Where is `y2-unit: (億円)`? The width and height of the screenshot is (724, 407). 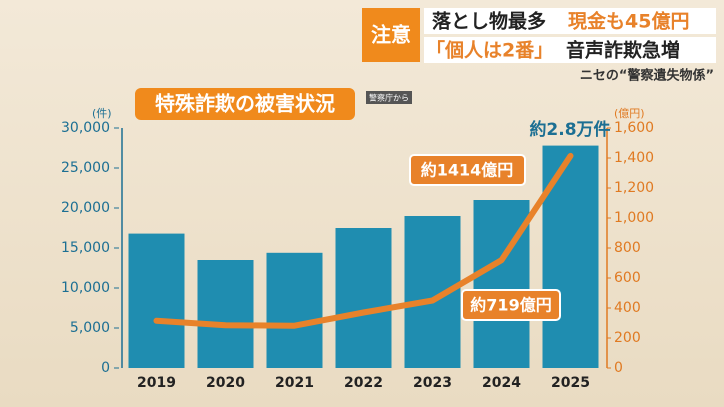
y2-unit: (億円) is located at coordinates (629, 113).